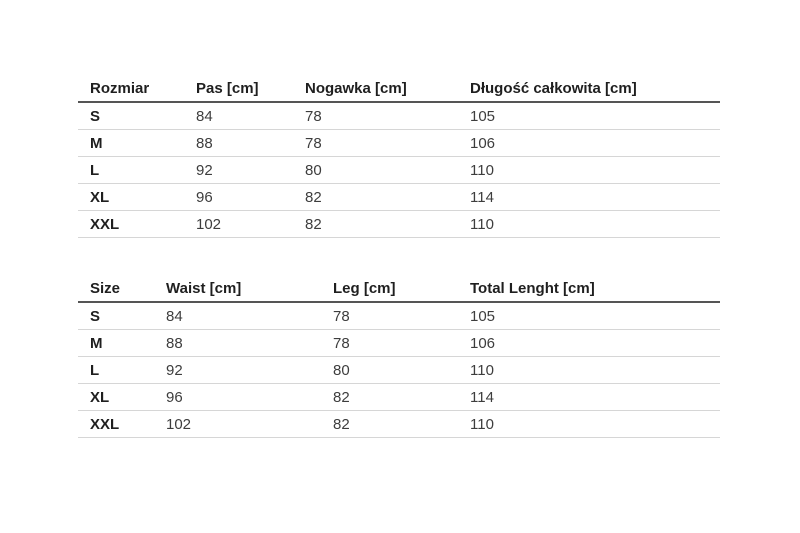 The width and height of the screenshot is (800, 533). Describe the element at coordinates (116, 289) in the screenshot. I see `header-size: Size` at that location.